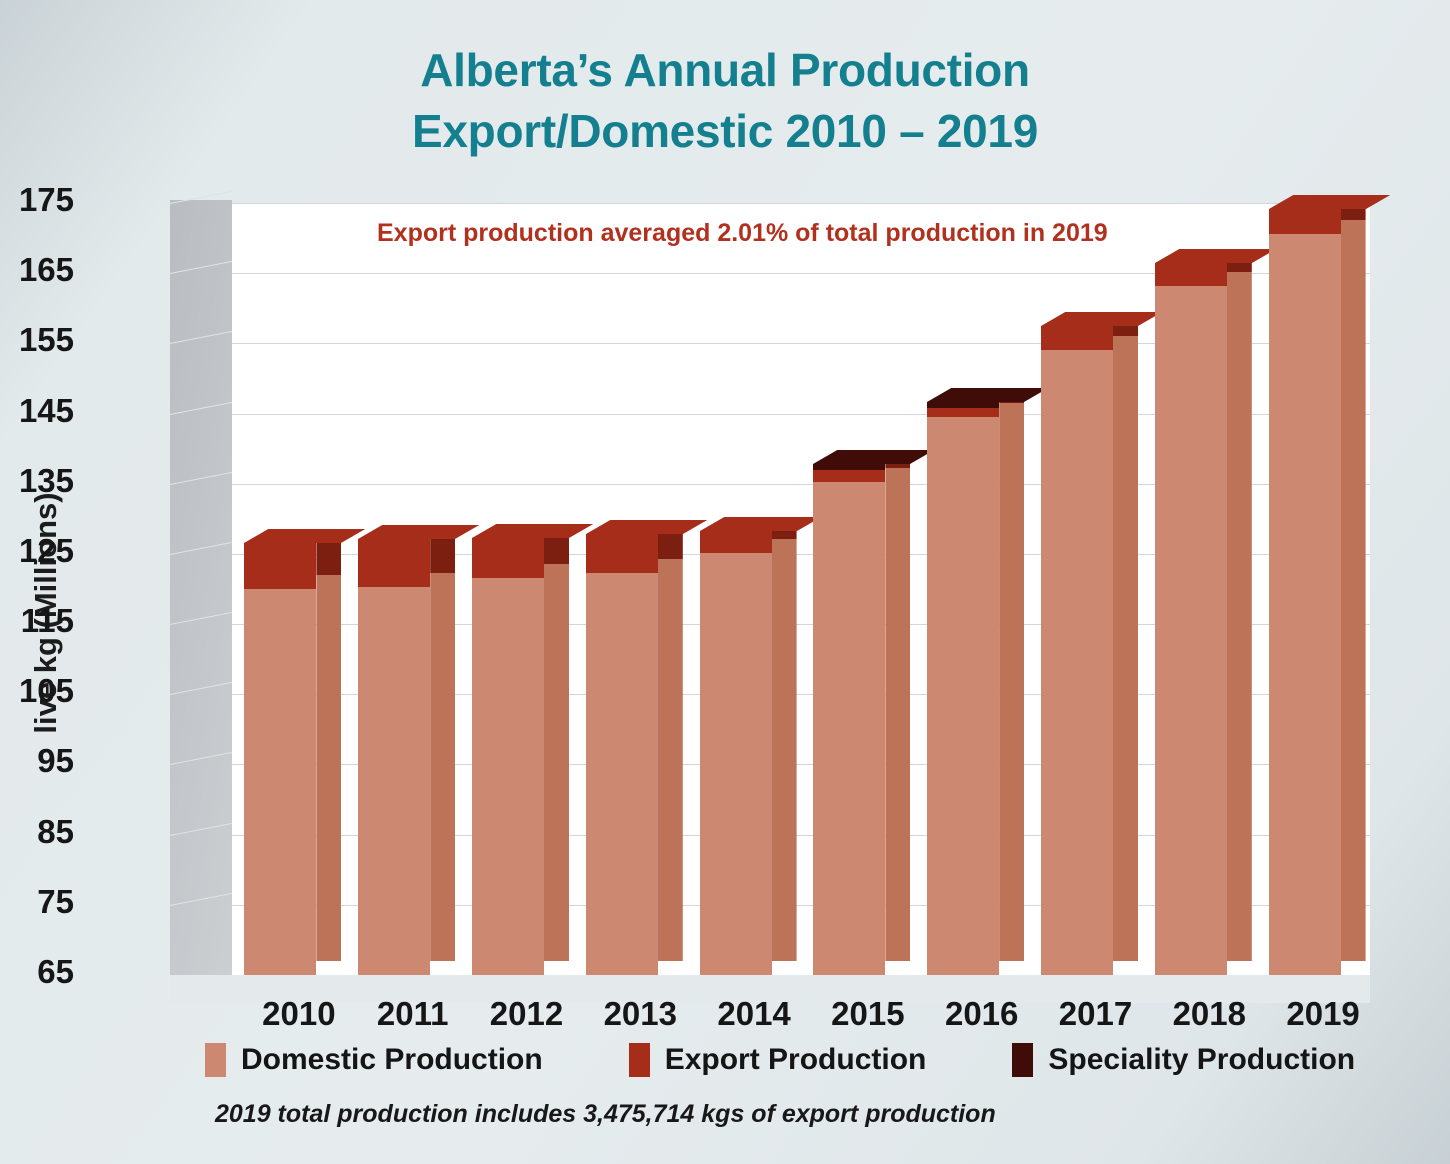  I want to click on x-tick-label-2018: 2018, so click(1209, 1013).